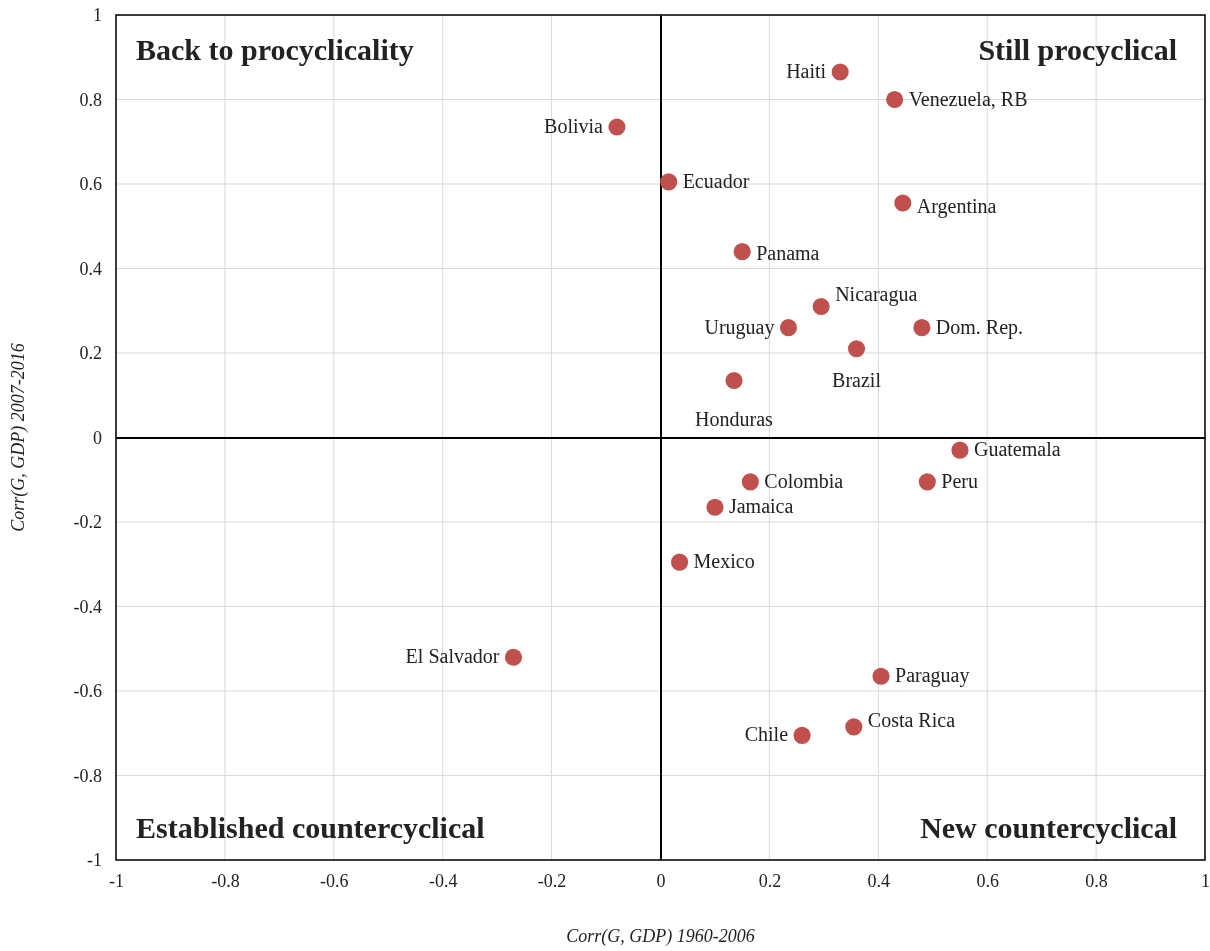 The image size is (1210, 951). What do you see at coordinates (452, 656) in the screenshot?
I see `annotation: El Salvador` at bounding box center [452, 656].